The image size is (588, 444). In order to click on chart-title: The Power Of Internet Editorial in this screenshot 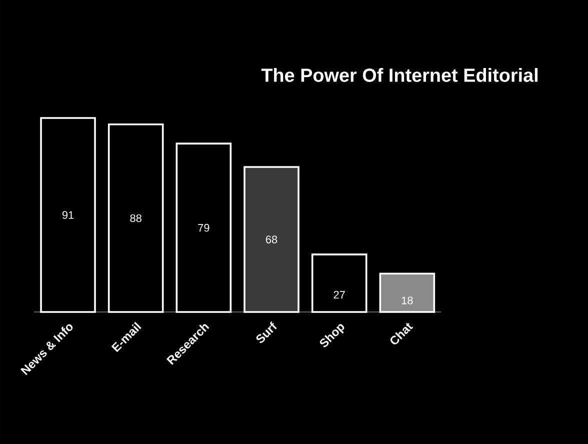, I will do `click(399, 75)`.